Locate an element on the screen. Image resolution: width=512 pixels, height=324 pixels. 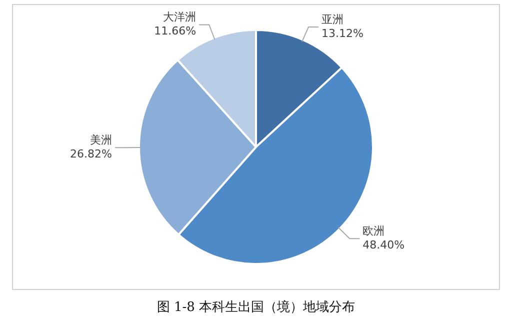
data-label: 48.40% is located at coordinates (383, 245).